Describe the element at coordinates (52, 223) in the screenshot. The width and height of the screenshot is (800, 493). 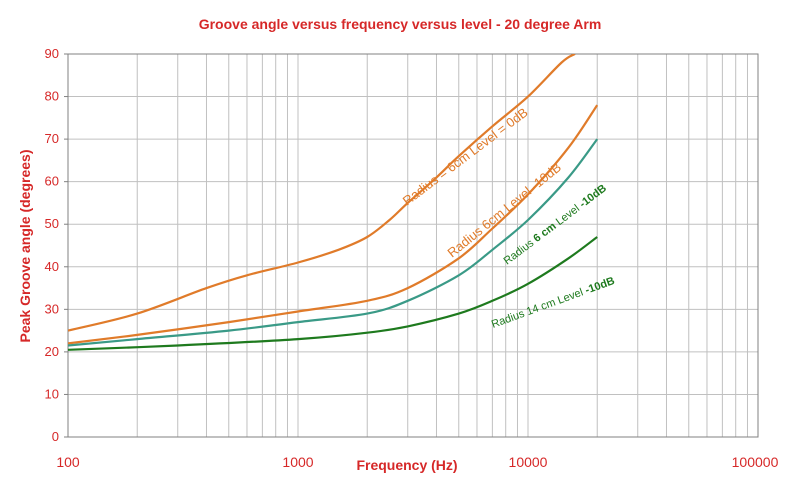
I see `y-tick-label: 50` at that location.